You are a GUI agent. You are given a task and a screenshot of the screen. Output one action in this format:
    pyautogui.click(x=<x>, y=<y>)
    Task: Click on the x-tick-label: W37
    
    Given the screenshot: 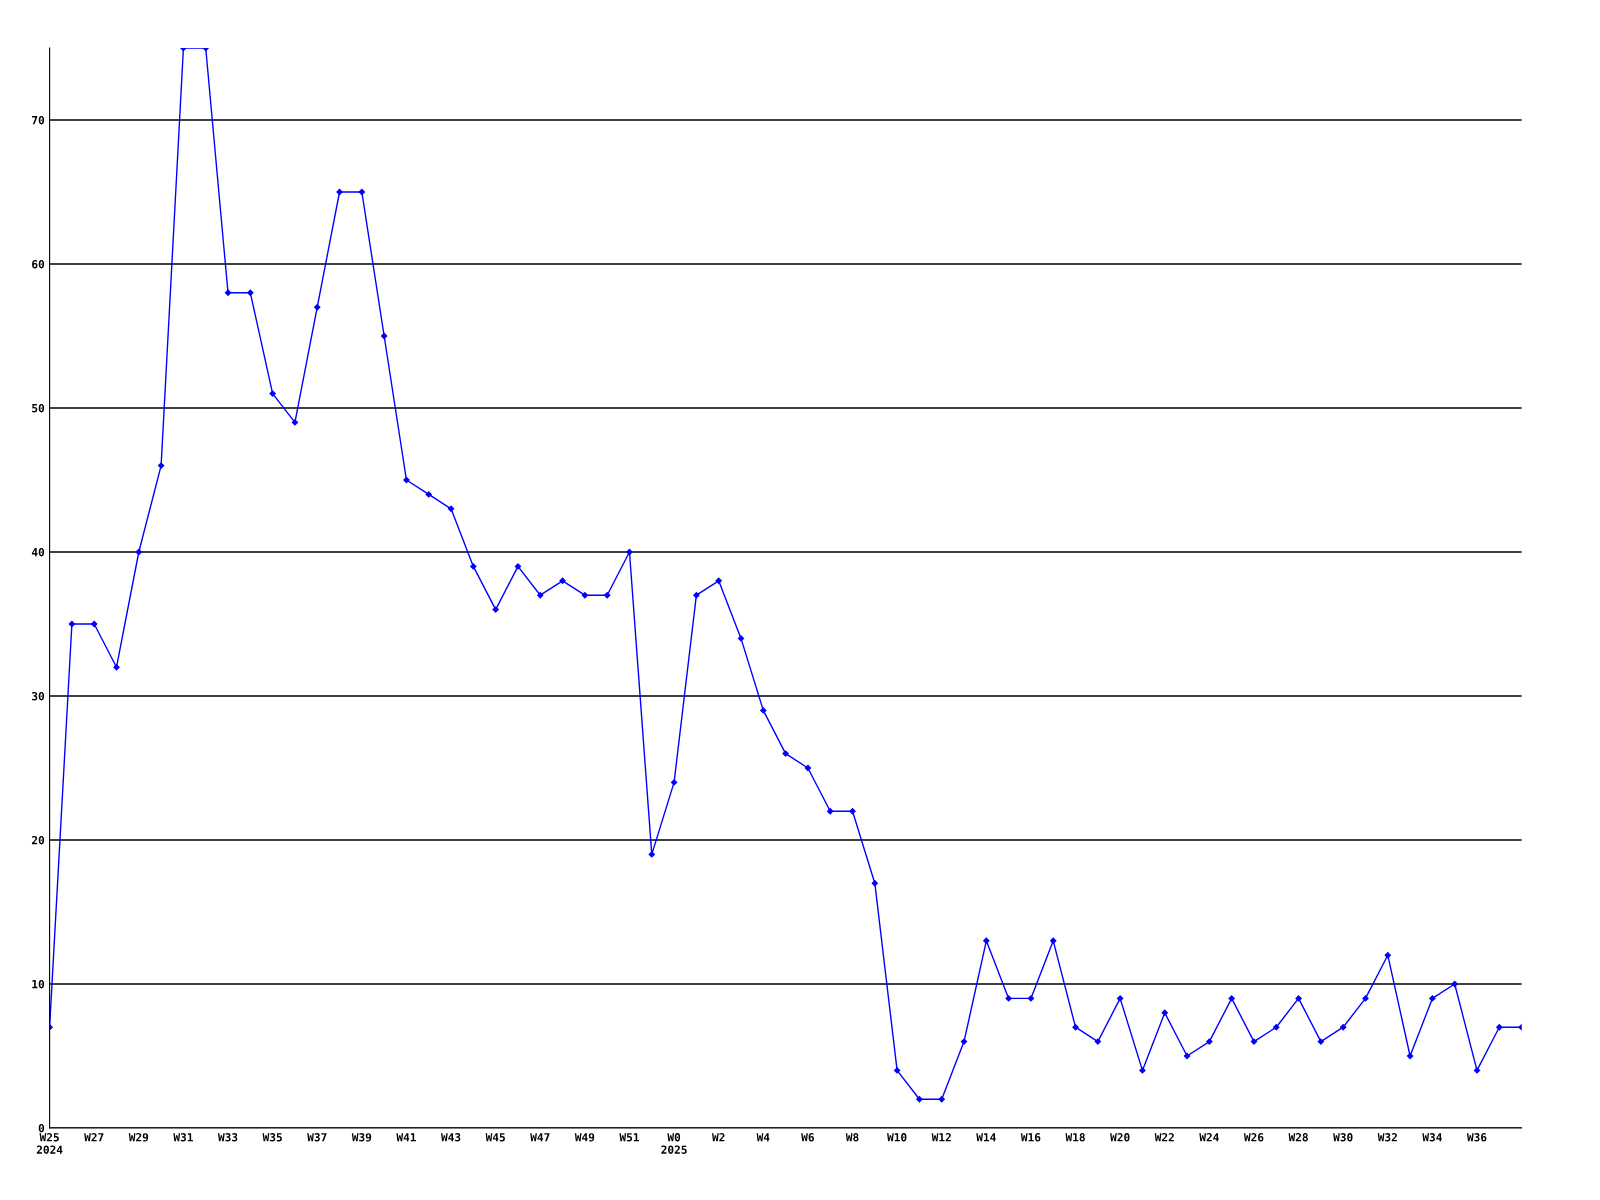 What is the action you would take?
    pyautogui.click(x=317, y=1137)
    